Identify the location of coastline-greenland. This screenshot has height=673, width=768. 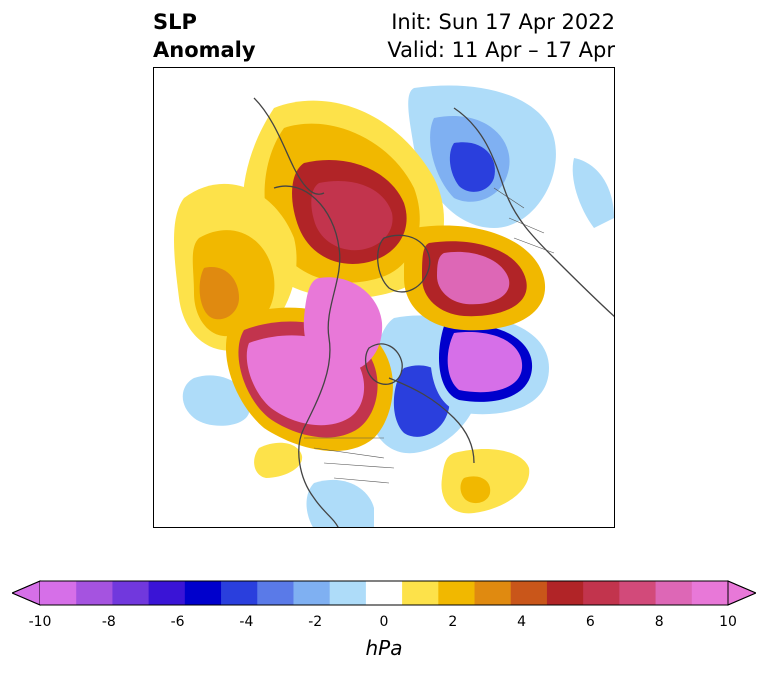
(404, 263).